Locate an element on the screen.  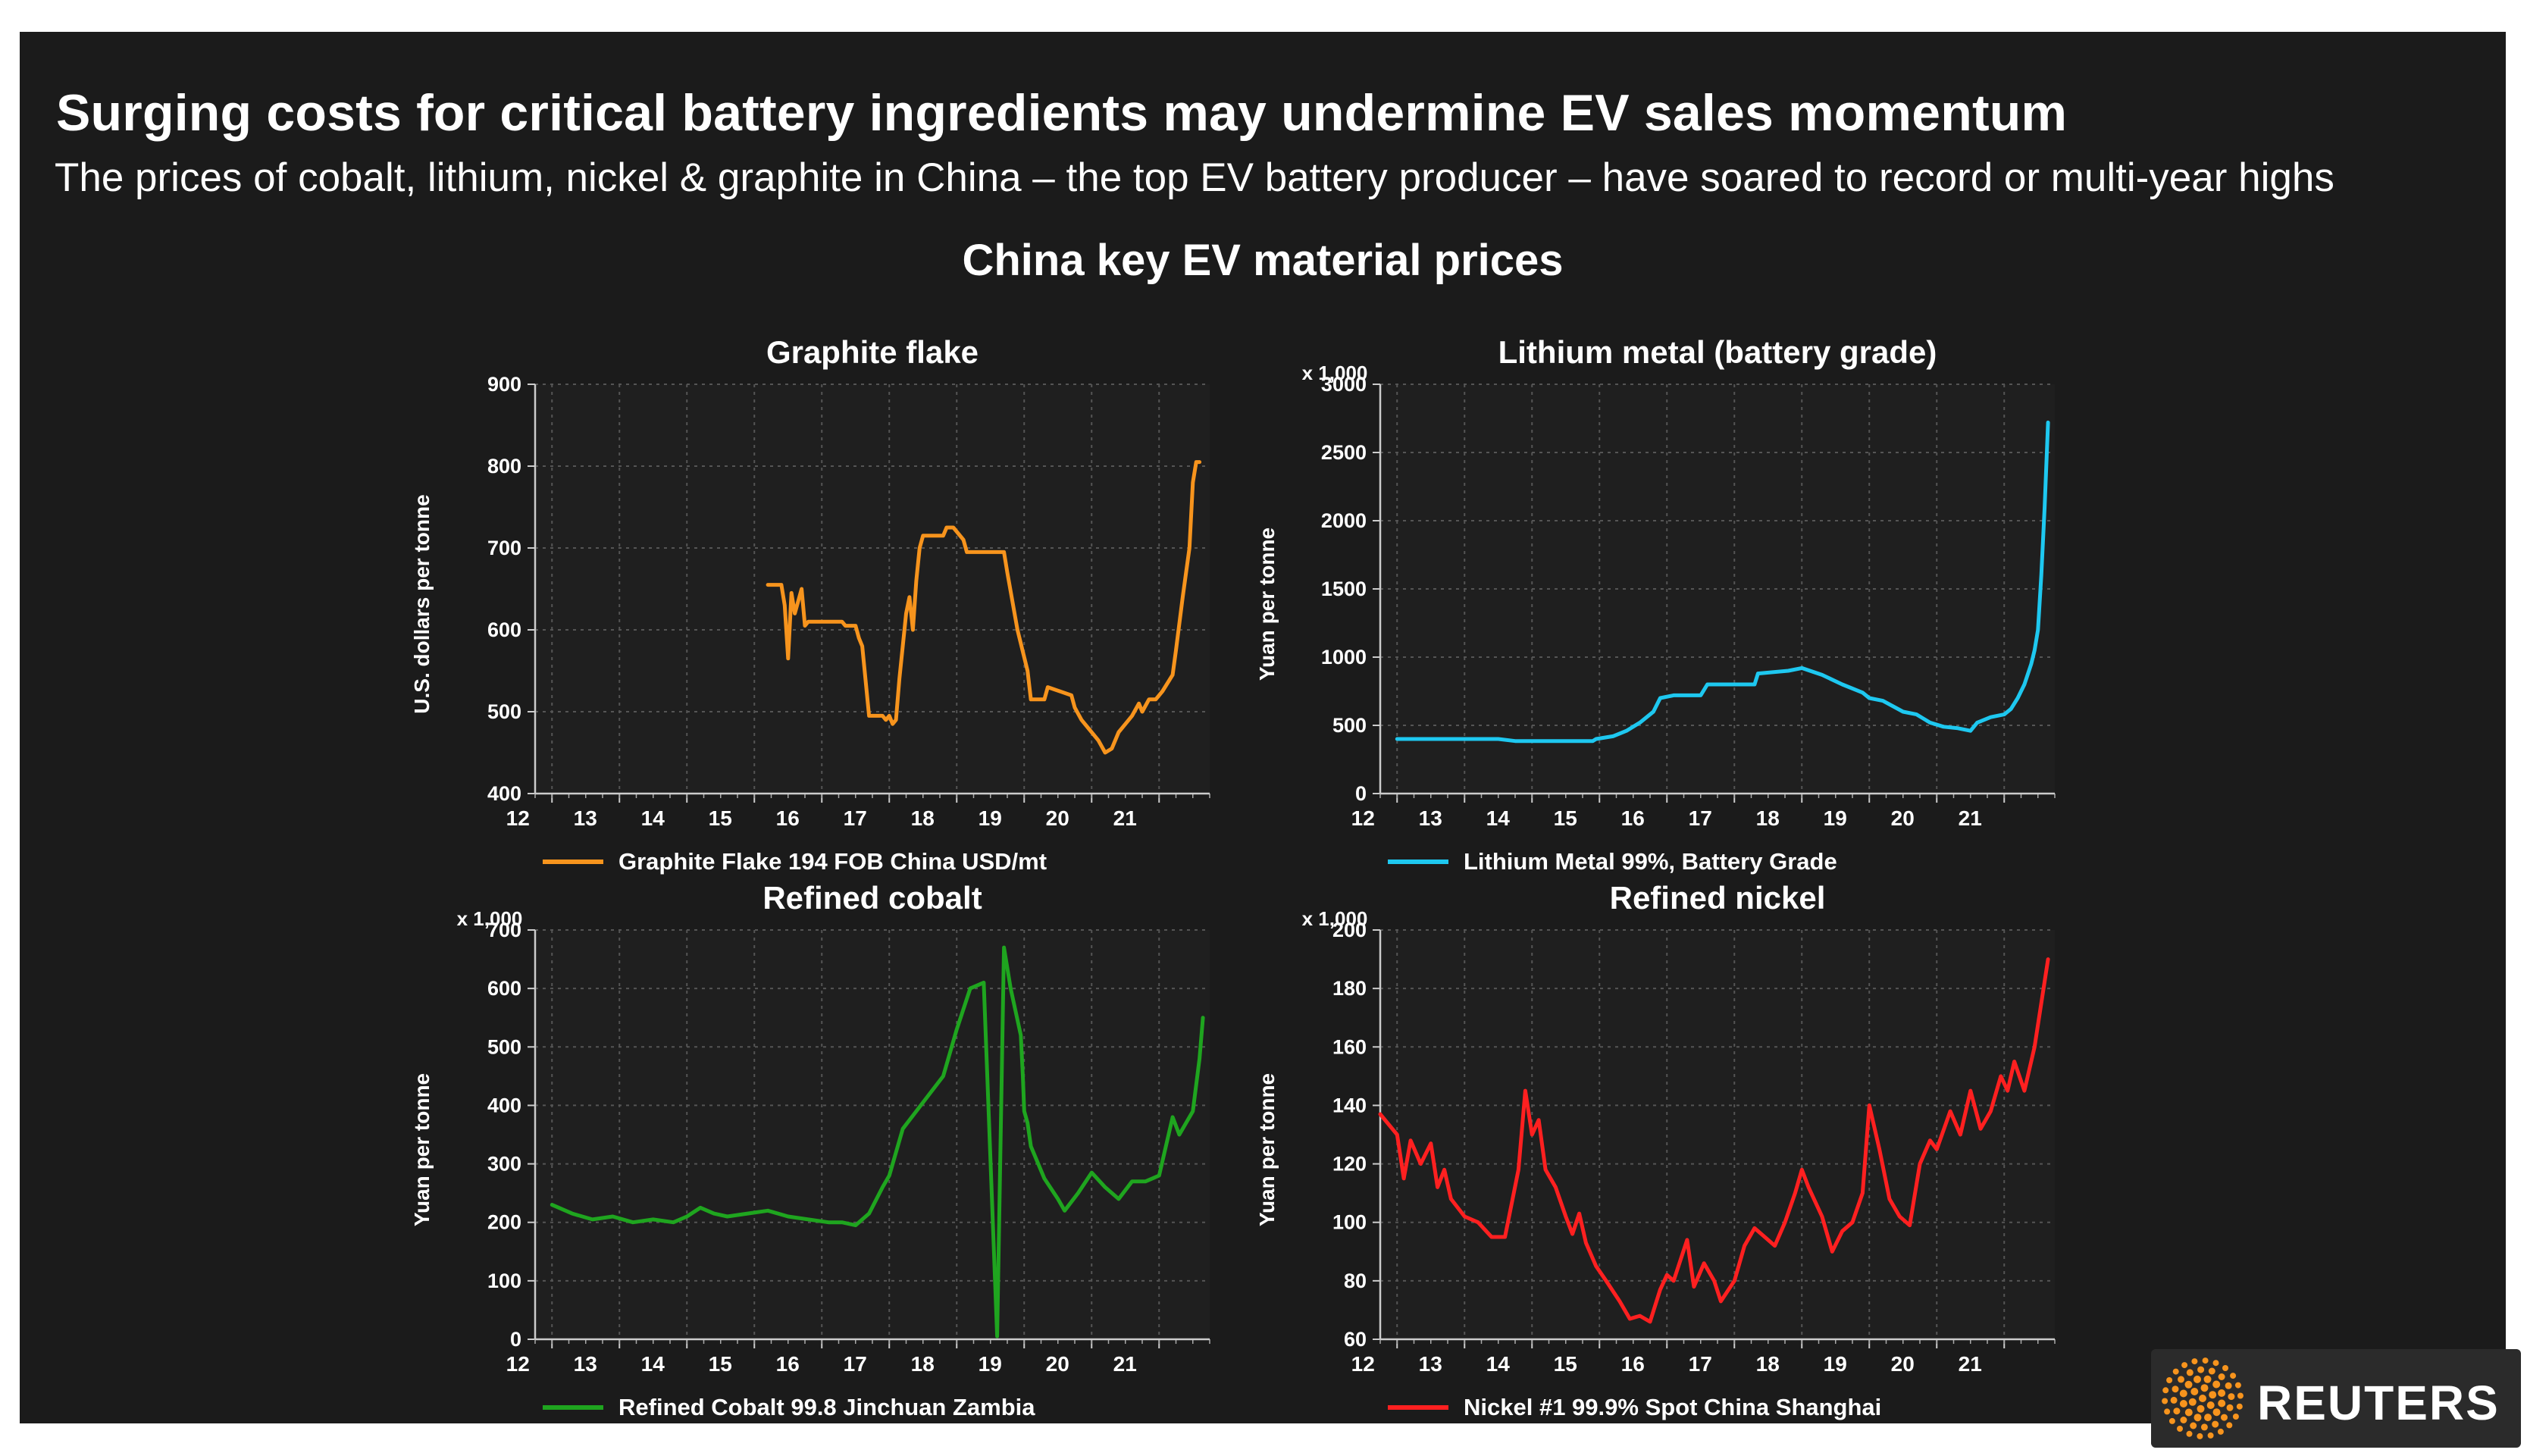
graphite-legend-label: Graphite Flake 194 FOB China USD/mt is located at coordinates (832, 861).